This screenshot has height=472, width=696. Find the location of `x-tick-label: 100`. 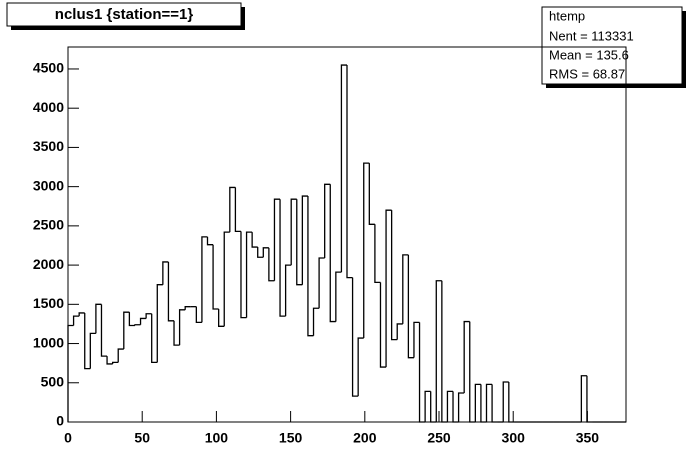

x-tick-label: 100 is located at coordinates (217, 438).